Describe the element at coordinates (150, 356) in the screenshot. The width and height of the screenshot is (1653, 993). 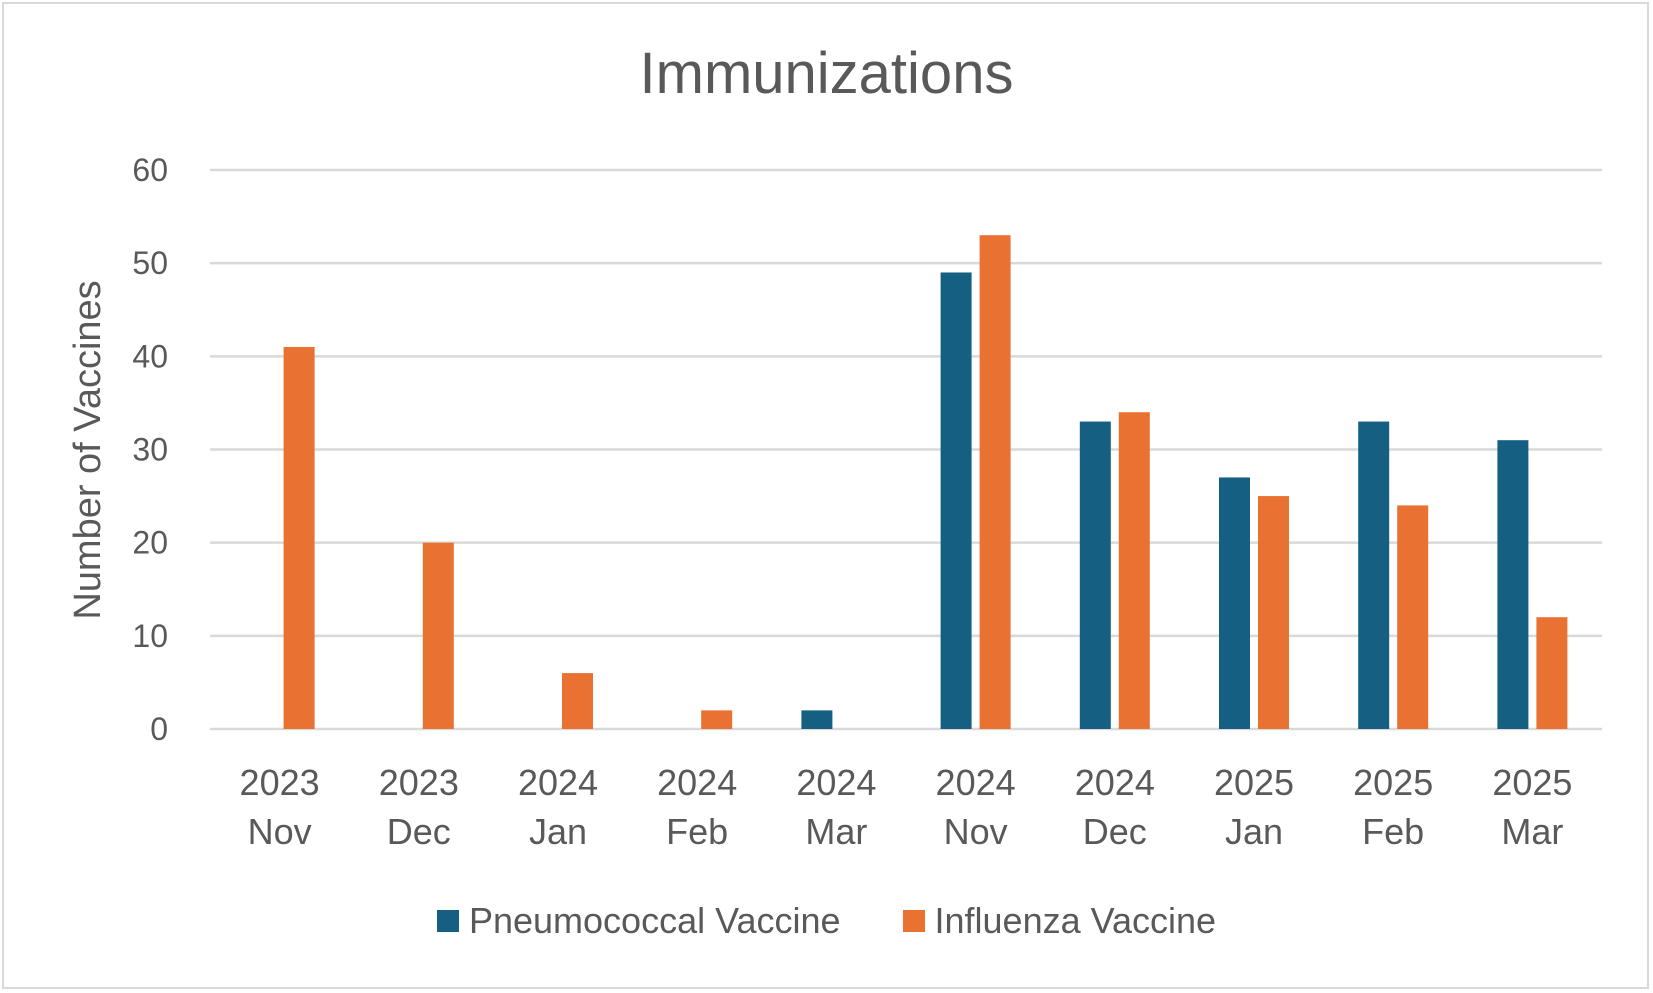
I see `y-tick-label: 40` at that location.